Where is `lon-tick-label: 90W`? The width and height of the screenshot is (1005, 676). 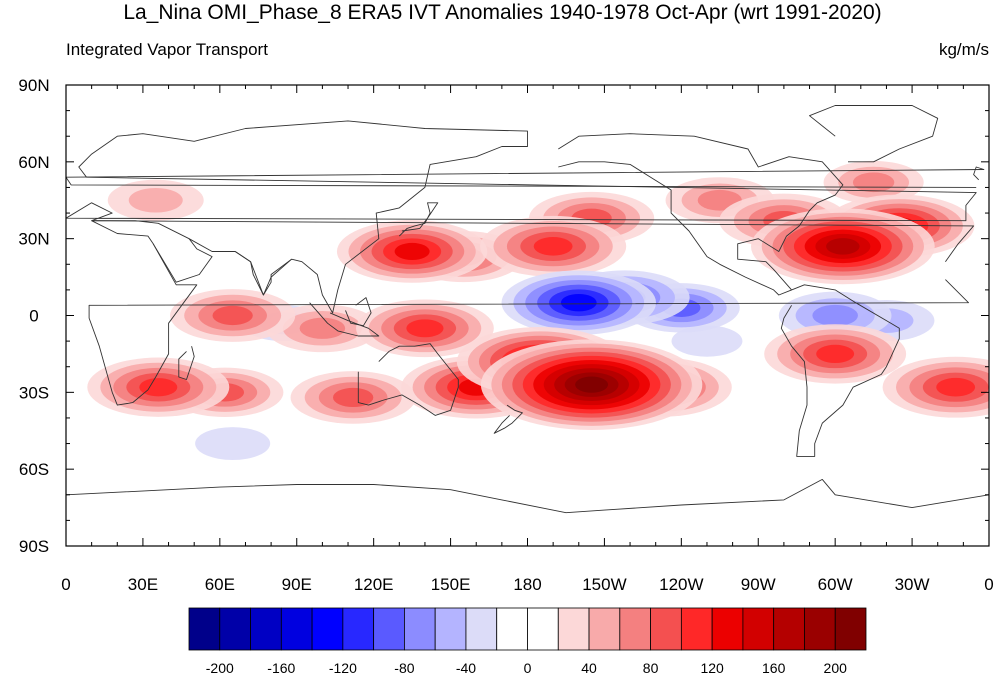 lon-tick-label: 90W is located at coordinates (758, 584).